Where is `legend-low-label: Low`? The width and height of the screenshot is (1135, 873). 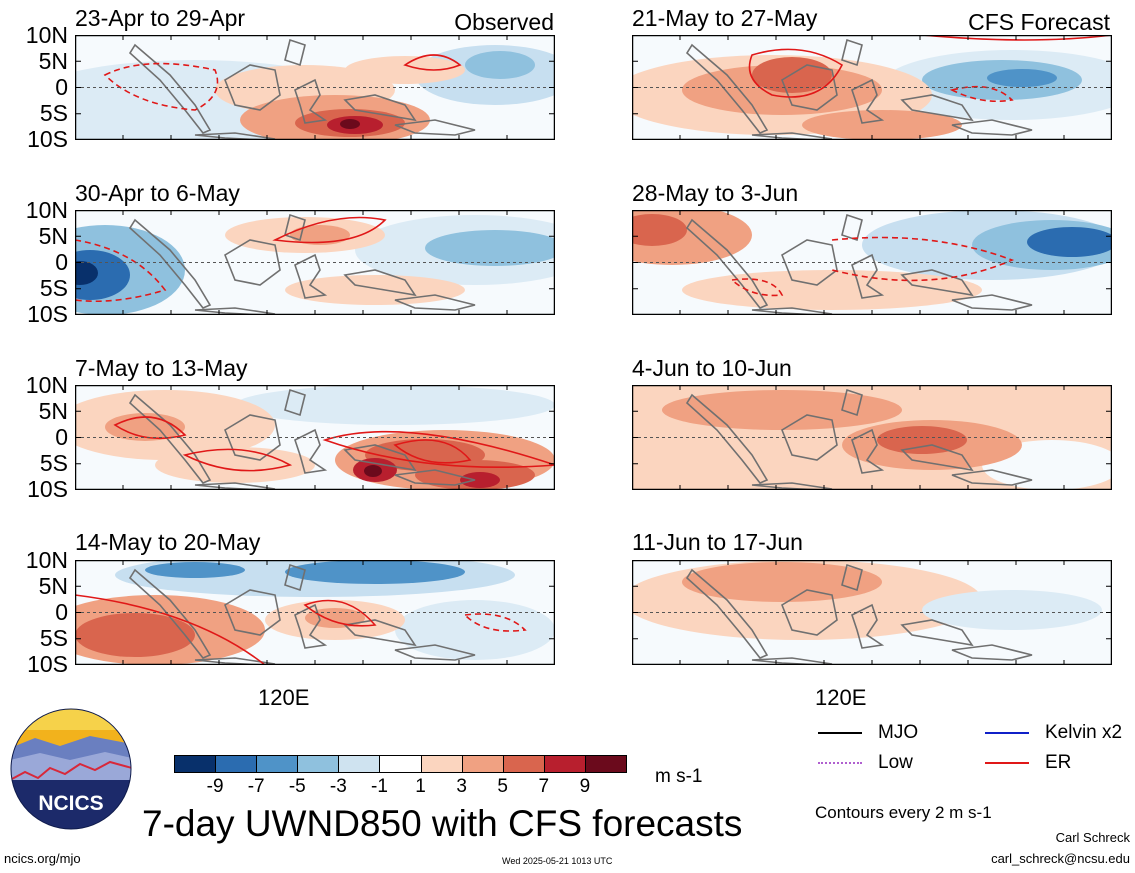
legend-low-label: Low is located at coordinates (895, 762).